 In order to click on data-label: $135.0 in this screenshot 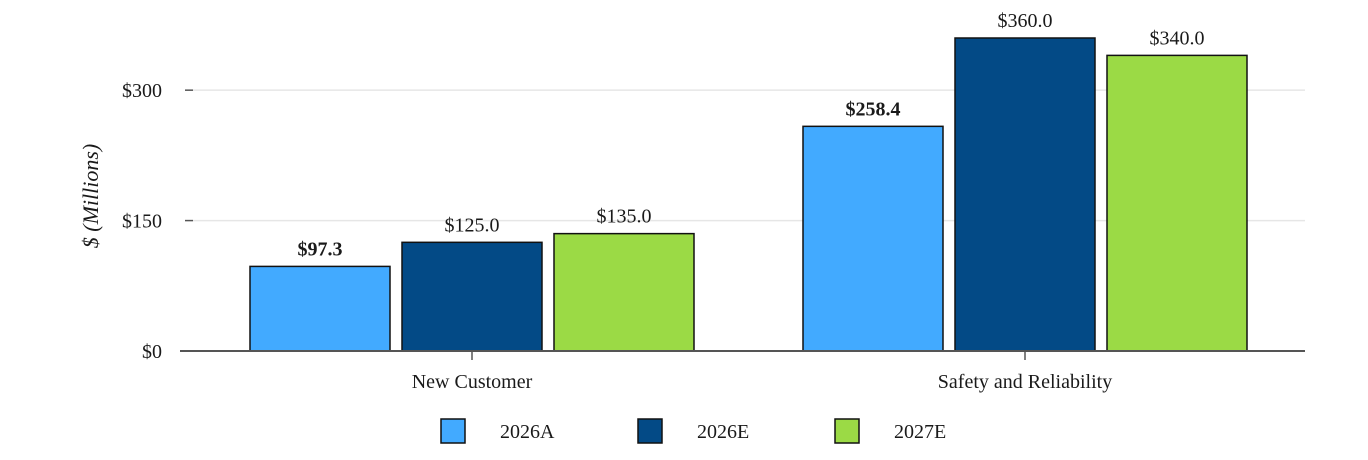, I will do `click(624, 217)`.